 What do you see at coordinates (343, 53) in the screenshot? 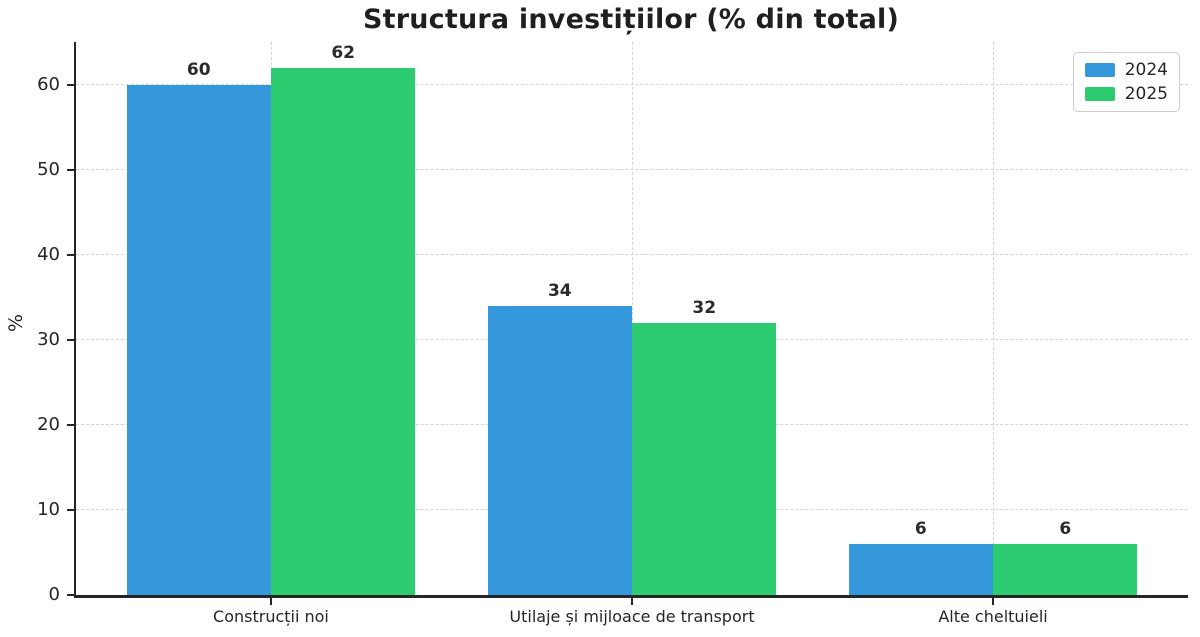
I see `bar-value-label: 62` at bounding box center [343, 53].